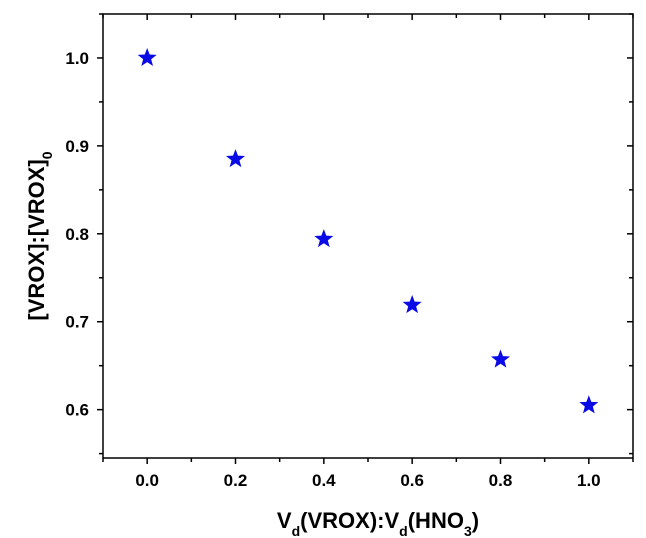 This screenshot has width=646, height=538. What do you see at coordinates (77, 410) in the screenshot?
I see `y-tick-label: 0.6` at bounding box center [77, 410].